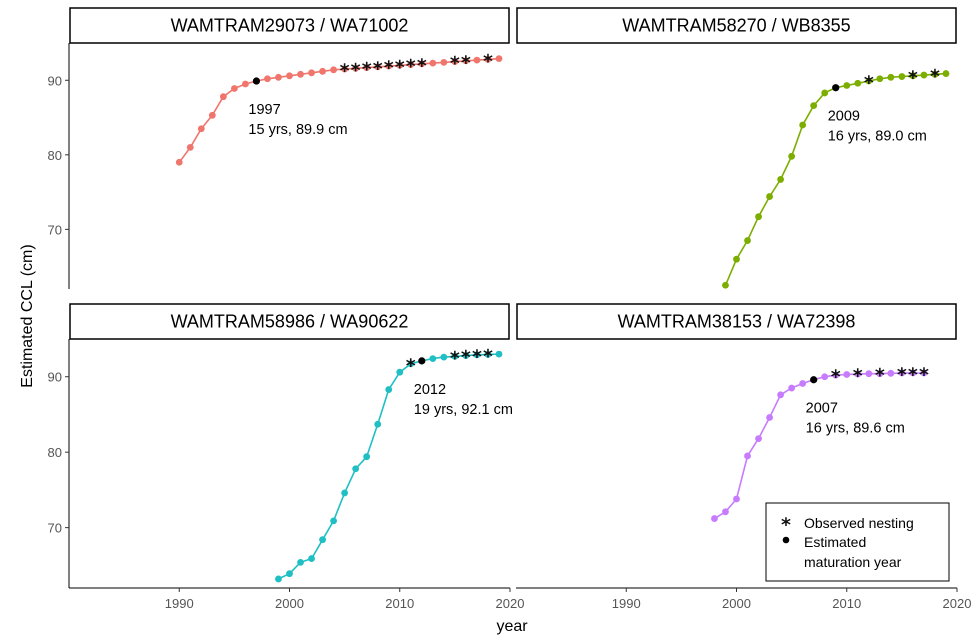 Image resolution: width=976 pixels, height=638 pixels. What do you see at coordinates (55, 452) in the screenshot?
I see `y-tick-label: 80` at bounding box center [55, 452].